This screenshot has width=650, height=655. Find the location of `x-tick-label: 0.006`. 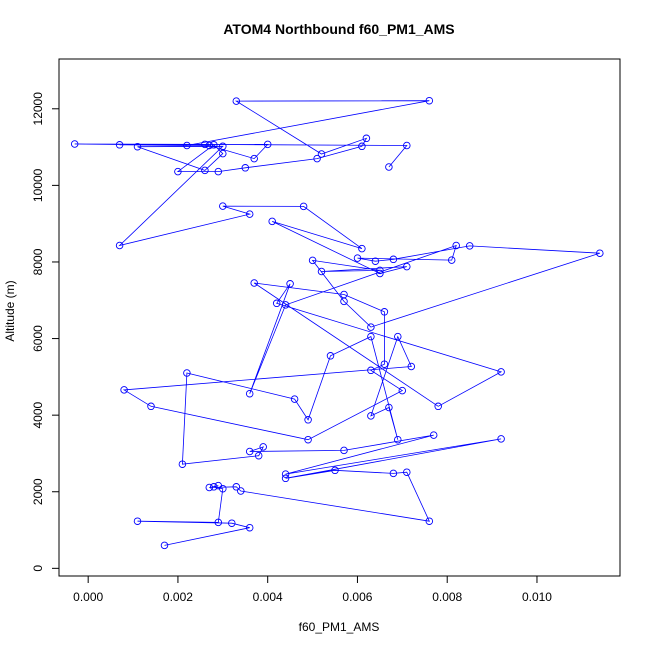

x-tick-label: 0.006 is located at coordinates (357, 597).